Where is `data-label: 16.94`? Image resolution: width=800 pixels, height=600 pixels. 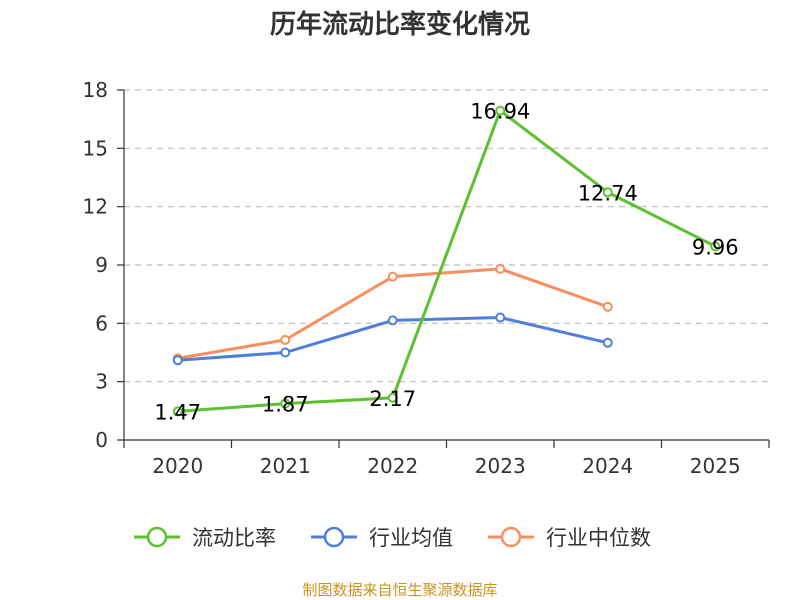 data-label: 16.94 is located at coordinates (500, 112).